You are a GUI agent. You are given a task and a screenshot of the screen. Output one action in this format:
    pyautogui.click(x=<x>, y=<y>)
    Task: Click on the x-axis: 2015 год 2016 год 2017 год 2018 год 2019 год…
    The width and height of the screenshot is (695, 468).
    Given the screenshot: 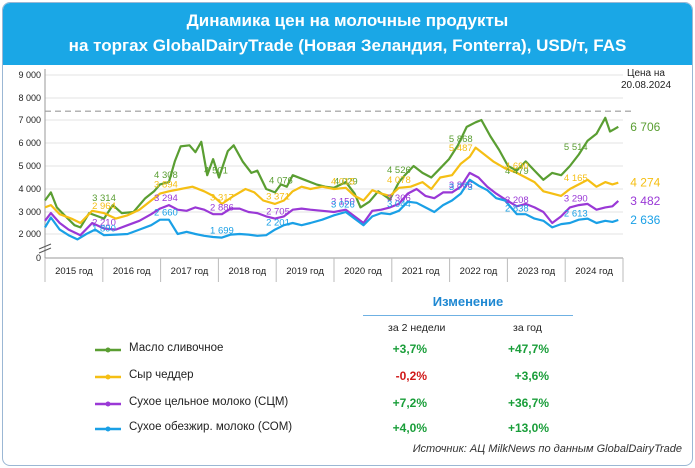 What is the action you would take?
    pyautogui.click(x=334, y=269)
    